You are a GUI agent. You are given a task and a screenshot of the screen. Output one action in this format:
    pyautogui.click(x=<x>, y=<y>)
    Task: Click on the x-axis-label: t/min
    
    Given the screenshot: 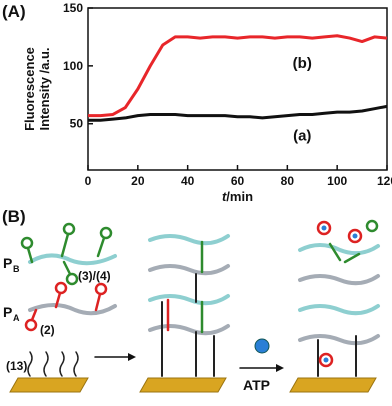 What is the action you would take?
    pyautogui.click(x=237, y=196)
    